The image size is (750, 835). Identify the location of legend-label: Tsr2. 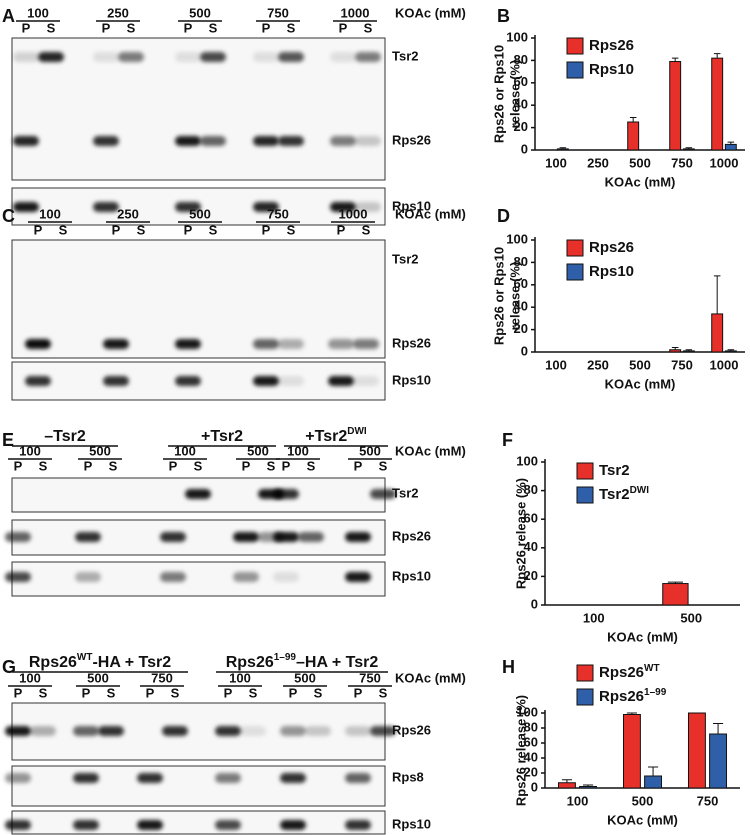
(614, 470).